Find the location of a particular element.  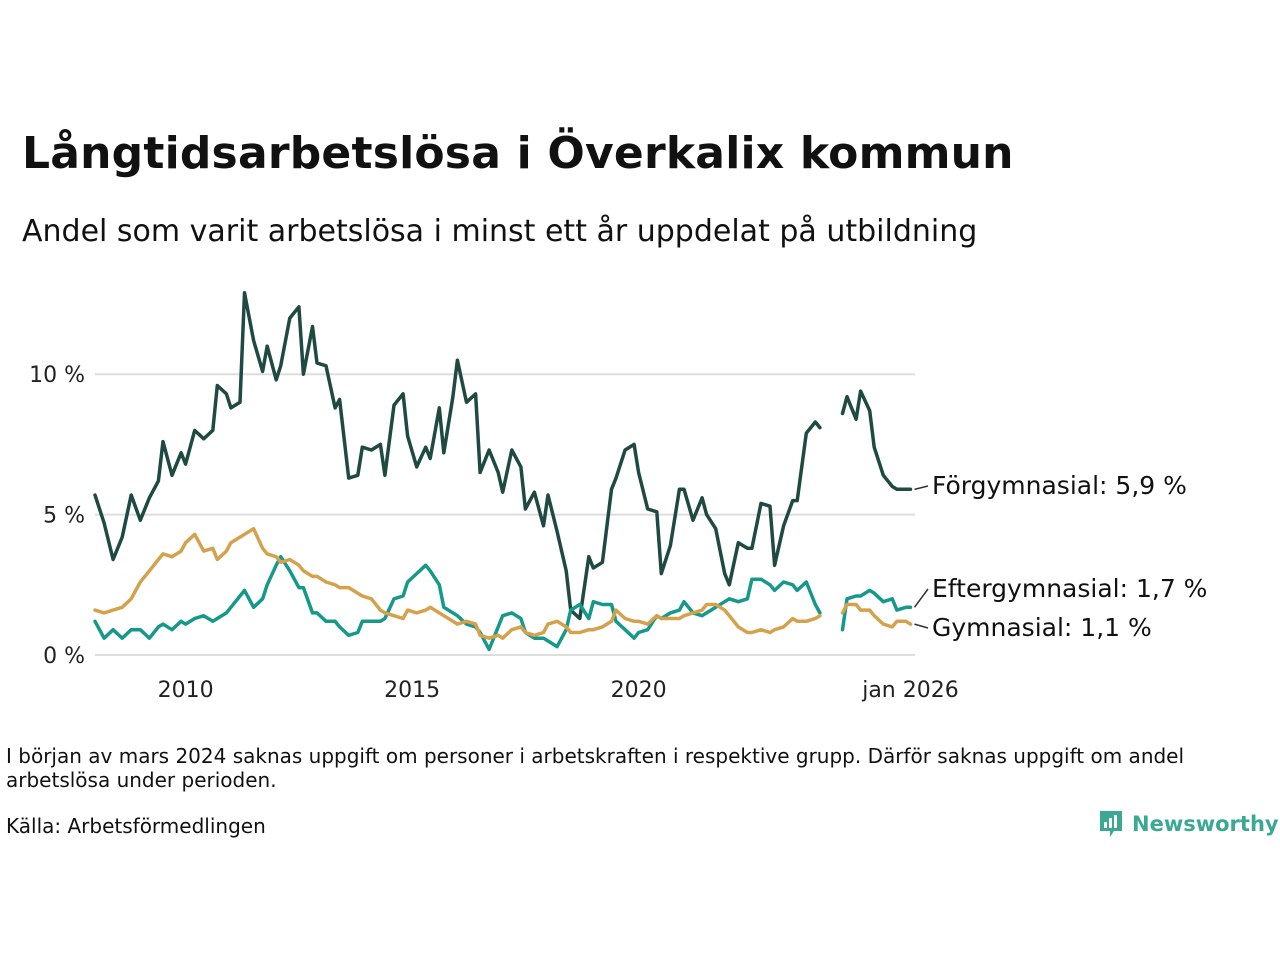

x-tick-label: 2010 is located at coordinates (186, 690).